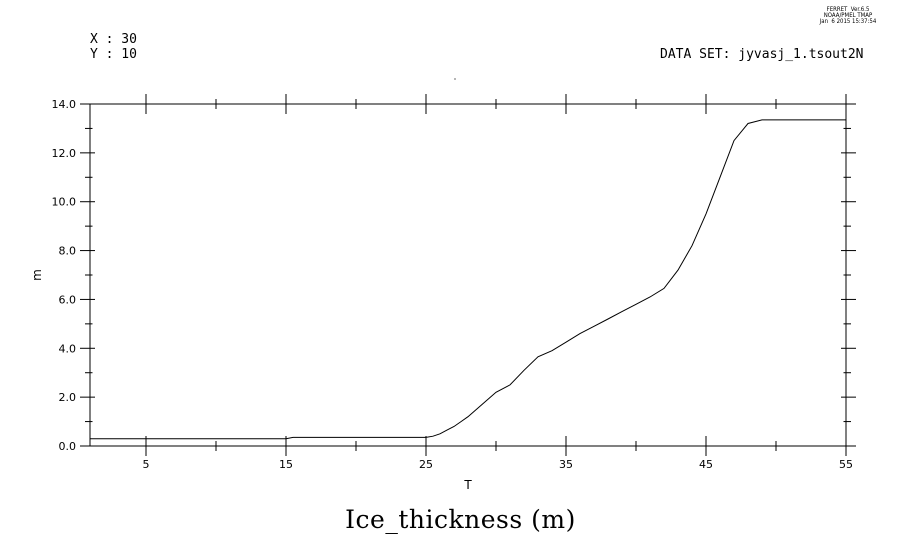  Describe the element at coordinates (64, 202) in the screenshot. I see `y-tick-label: 10.0` at that location.